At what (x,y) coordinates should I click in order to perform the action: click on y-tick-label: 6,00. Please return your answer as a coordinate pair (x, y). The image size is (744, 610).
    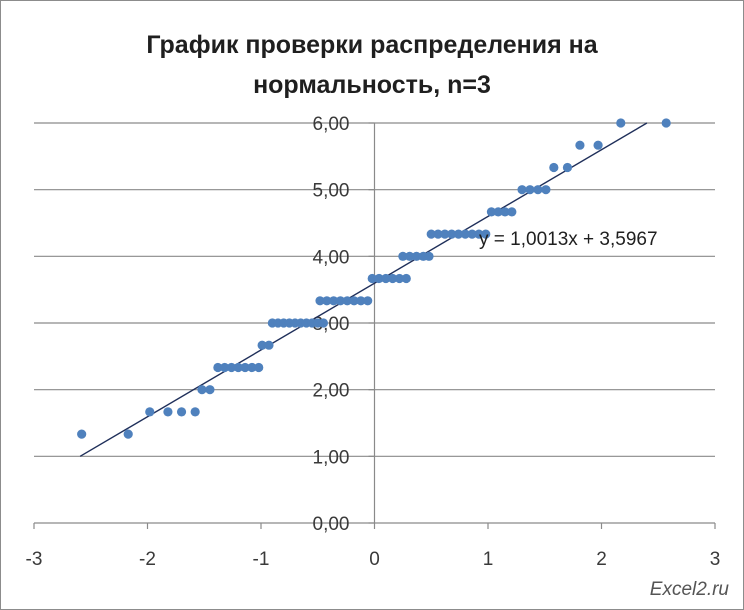
    Looking at the image, I should click on (331, 124).